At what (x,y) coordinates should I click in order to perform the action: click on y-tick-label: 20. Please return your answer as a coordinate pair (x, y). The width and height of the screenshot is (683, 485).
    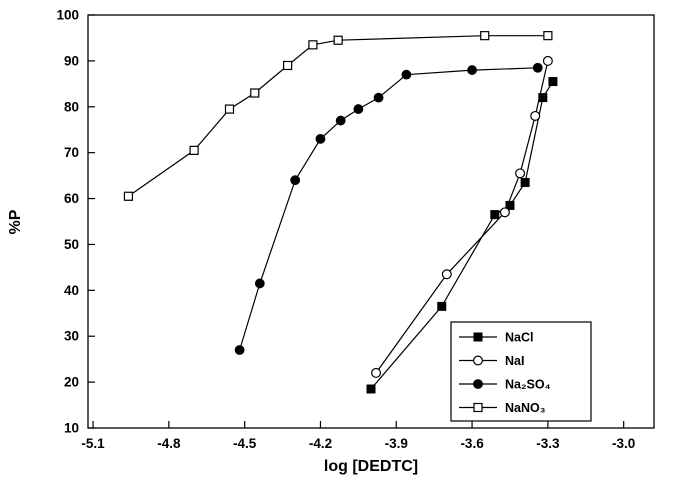
    Looking at the image, I should click on (71, 382).